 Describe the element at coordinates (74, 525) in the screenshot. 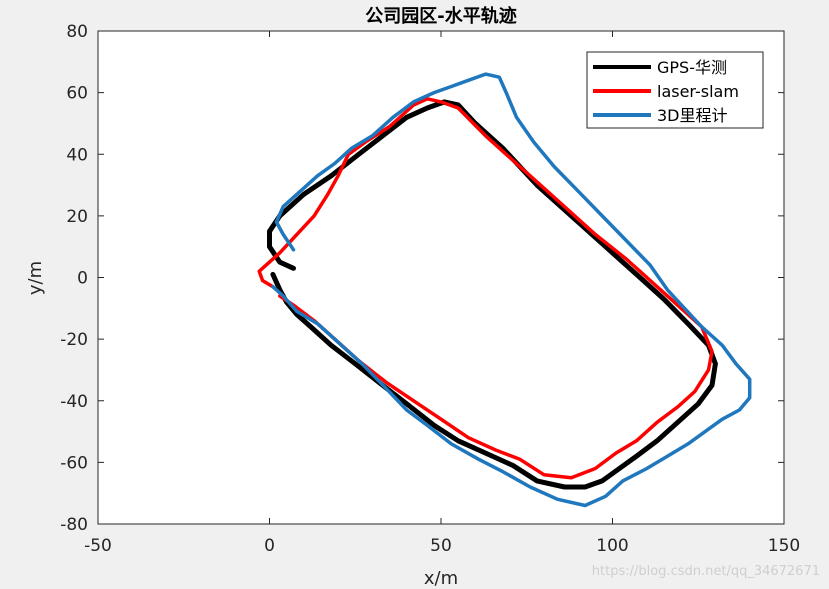

I see `y-tick-label: -80` at that location.